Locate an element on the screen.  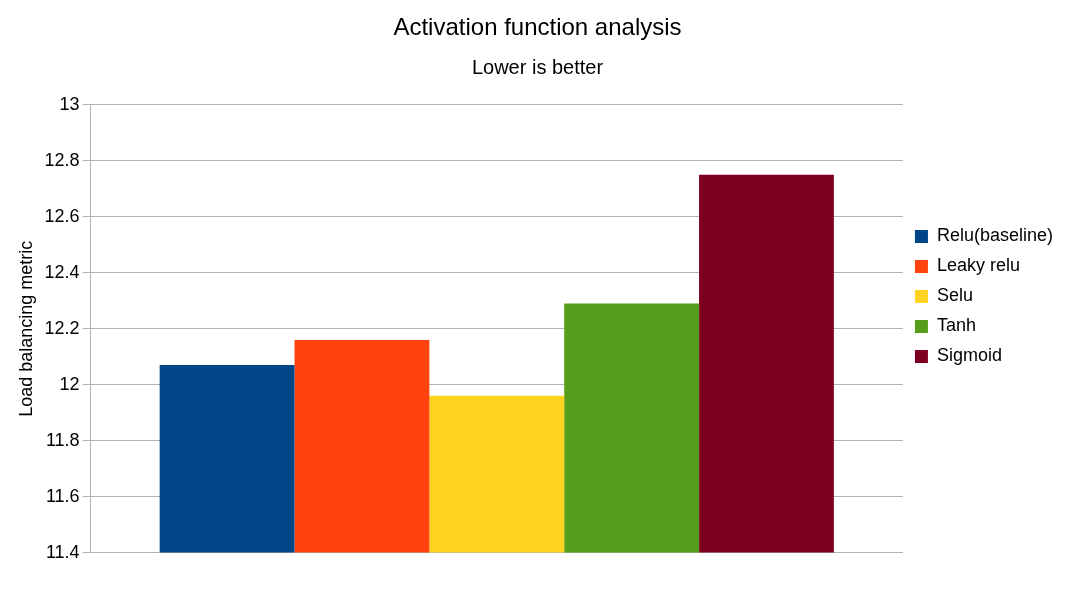
y-tick-label: 11.4 is located at coordinates (62, 551).